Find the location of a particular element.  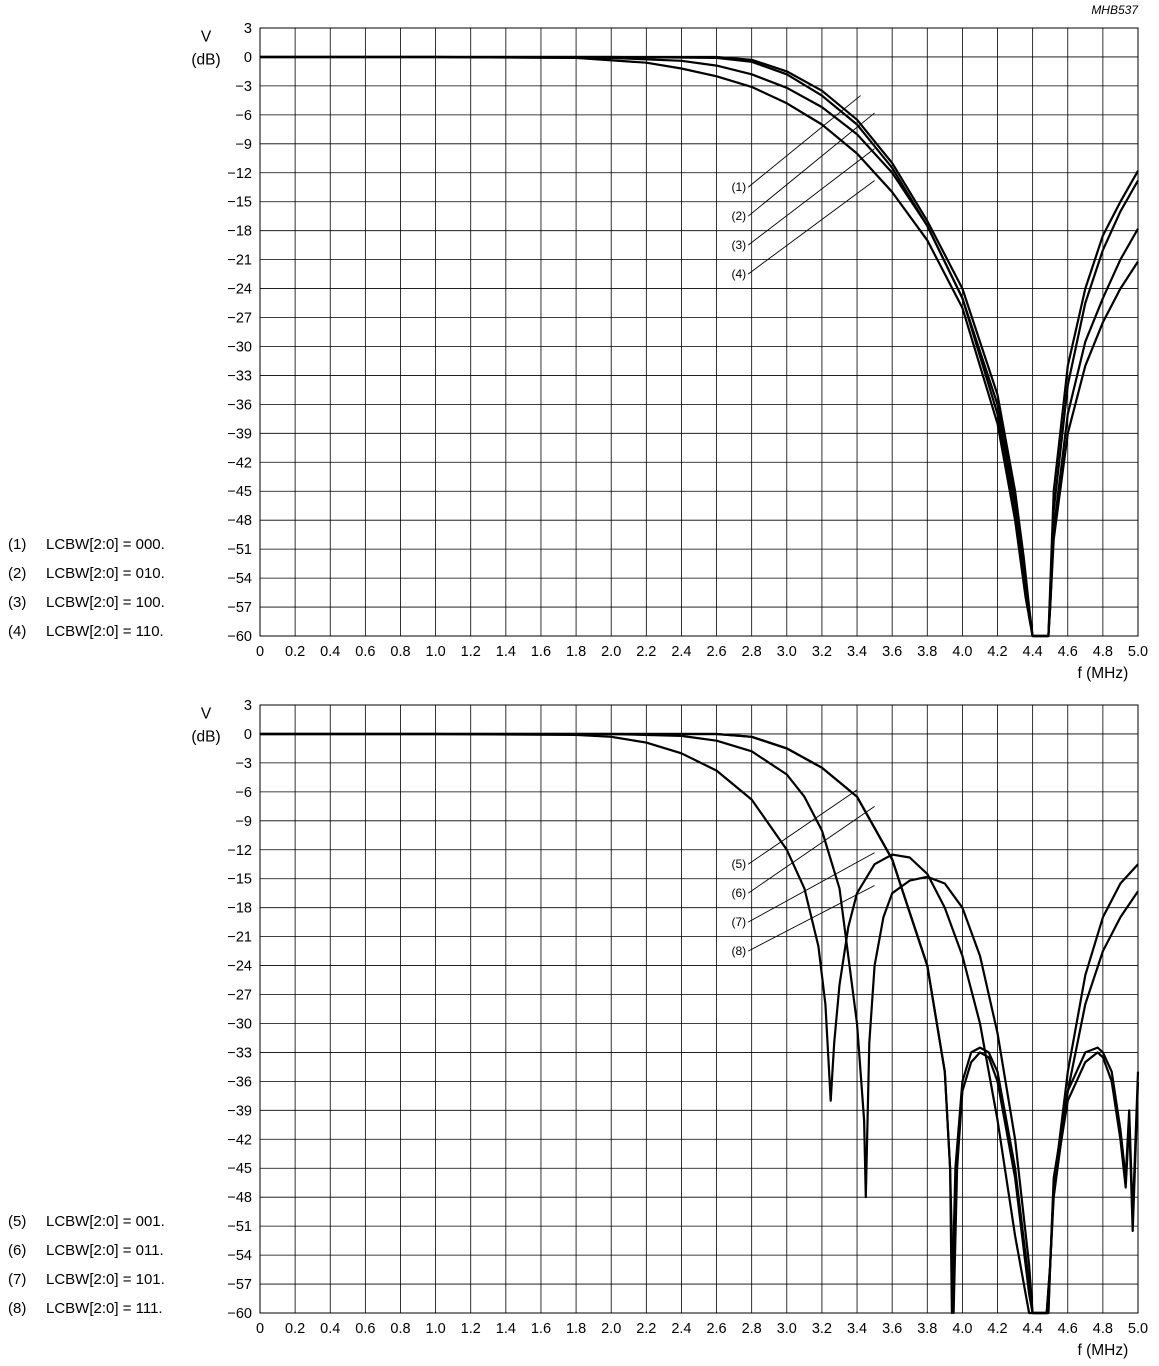

x-tick-label: 2.2 is located at coordinates (646, 1329).